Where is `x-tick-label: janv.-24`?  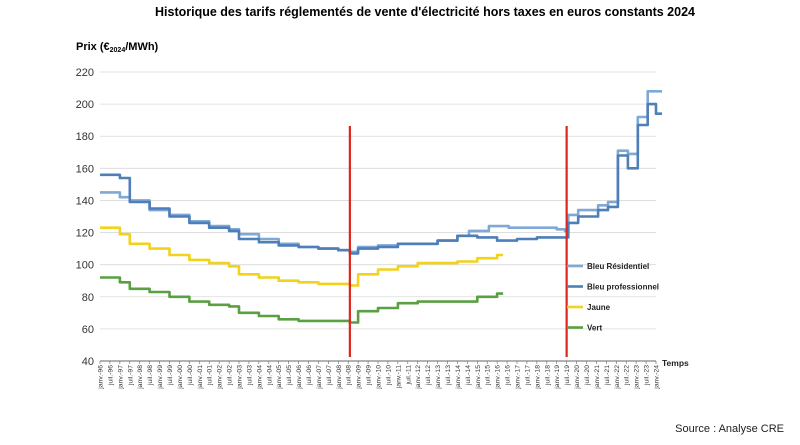 x-tick-label: janv.-24 is located at coordinates (657, 377).